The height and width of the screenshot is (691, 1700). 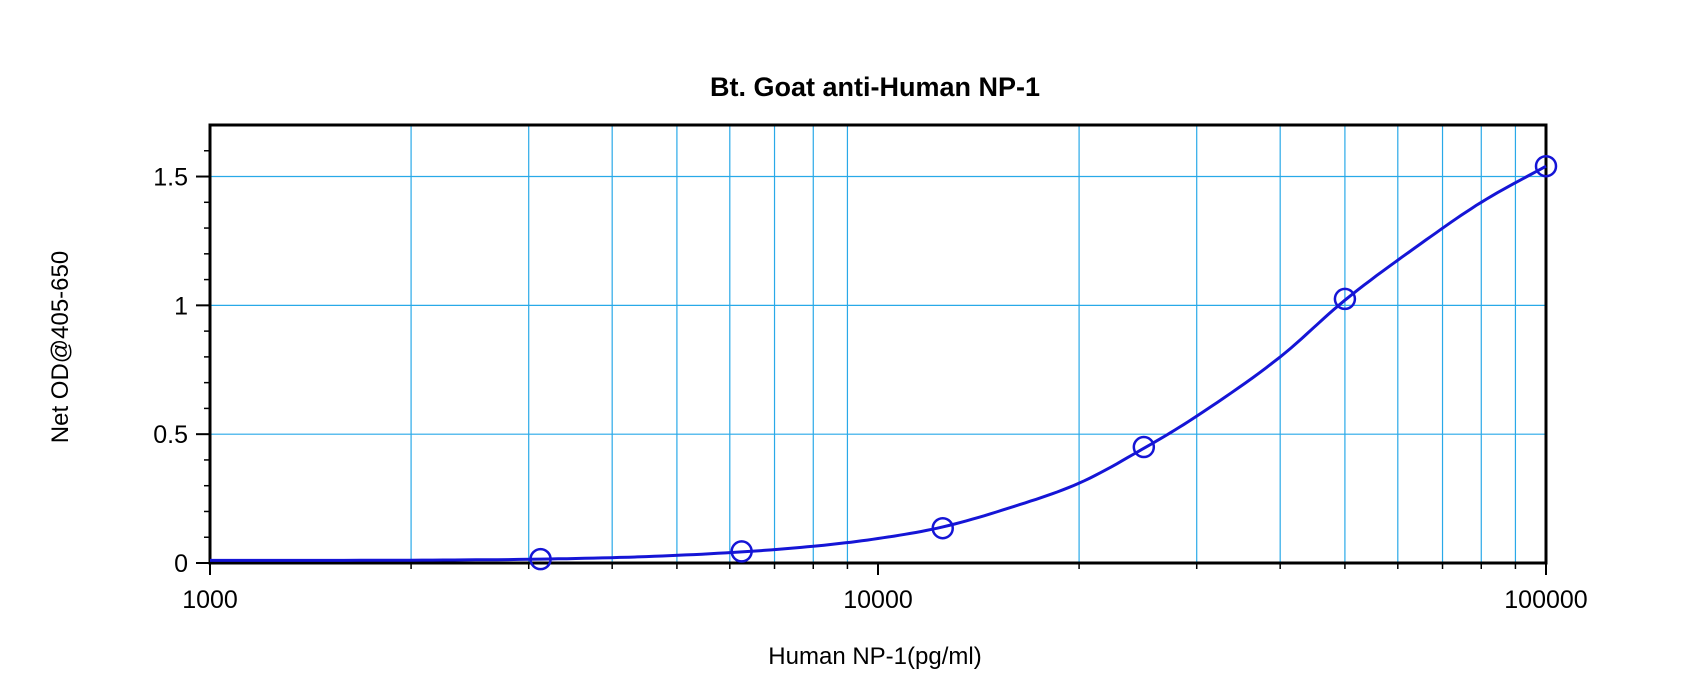 I want to click on y-axis-label: Net OD@405-650, so click(x=60, y=347).